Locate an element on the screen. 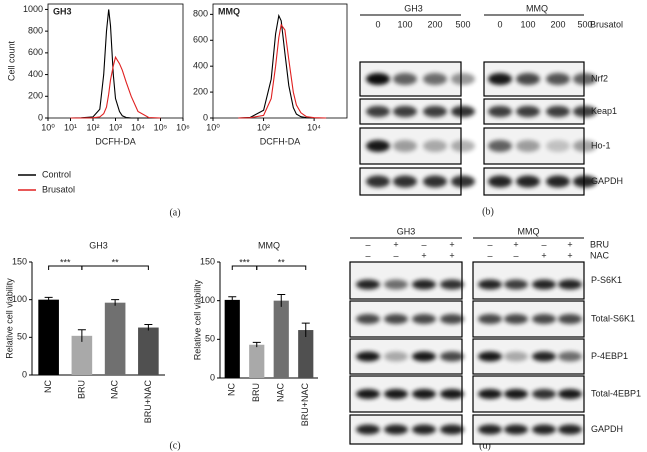 The width and height of the screenshot is (647, 452). treatment-label: NAC is located at coordinates (600, 255).